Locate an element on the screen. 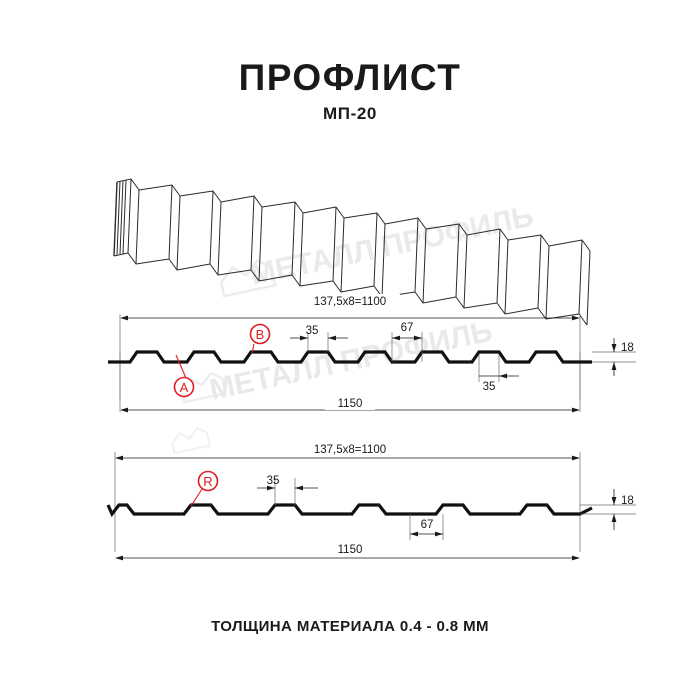 The width and height of the screenshot is (700, 700). marker-b-label: B is located at coordinates (260, 334).